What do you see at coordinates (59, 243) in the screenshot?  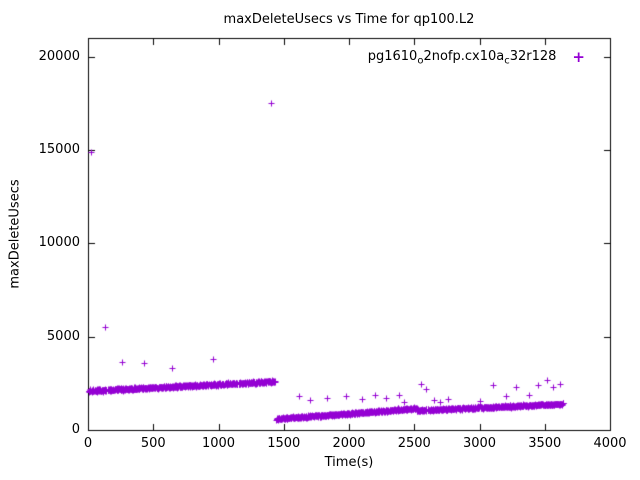 I see `y-tick-label: 10000` at bounding box center [59, 243].